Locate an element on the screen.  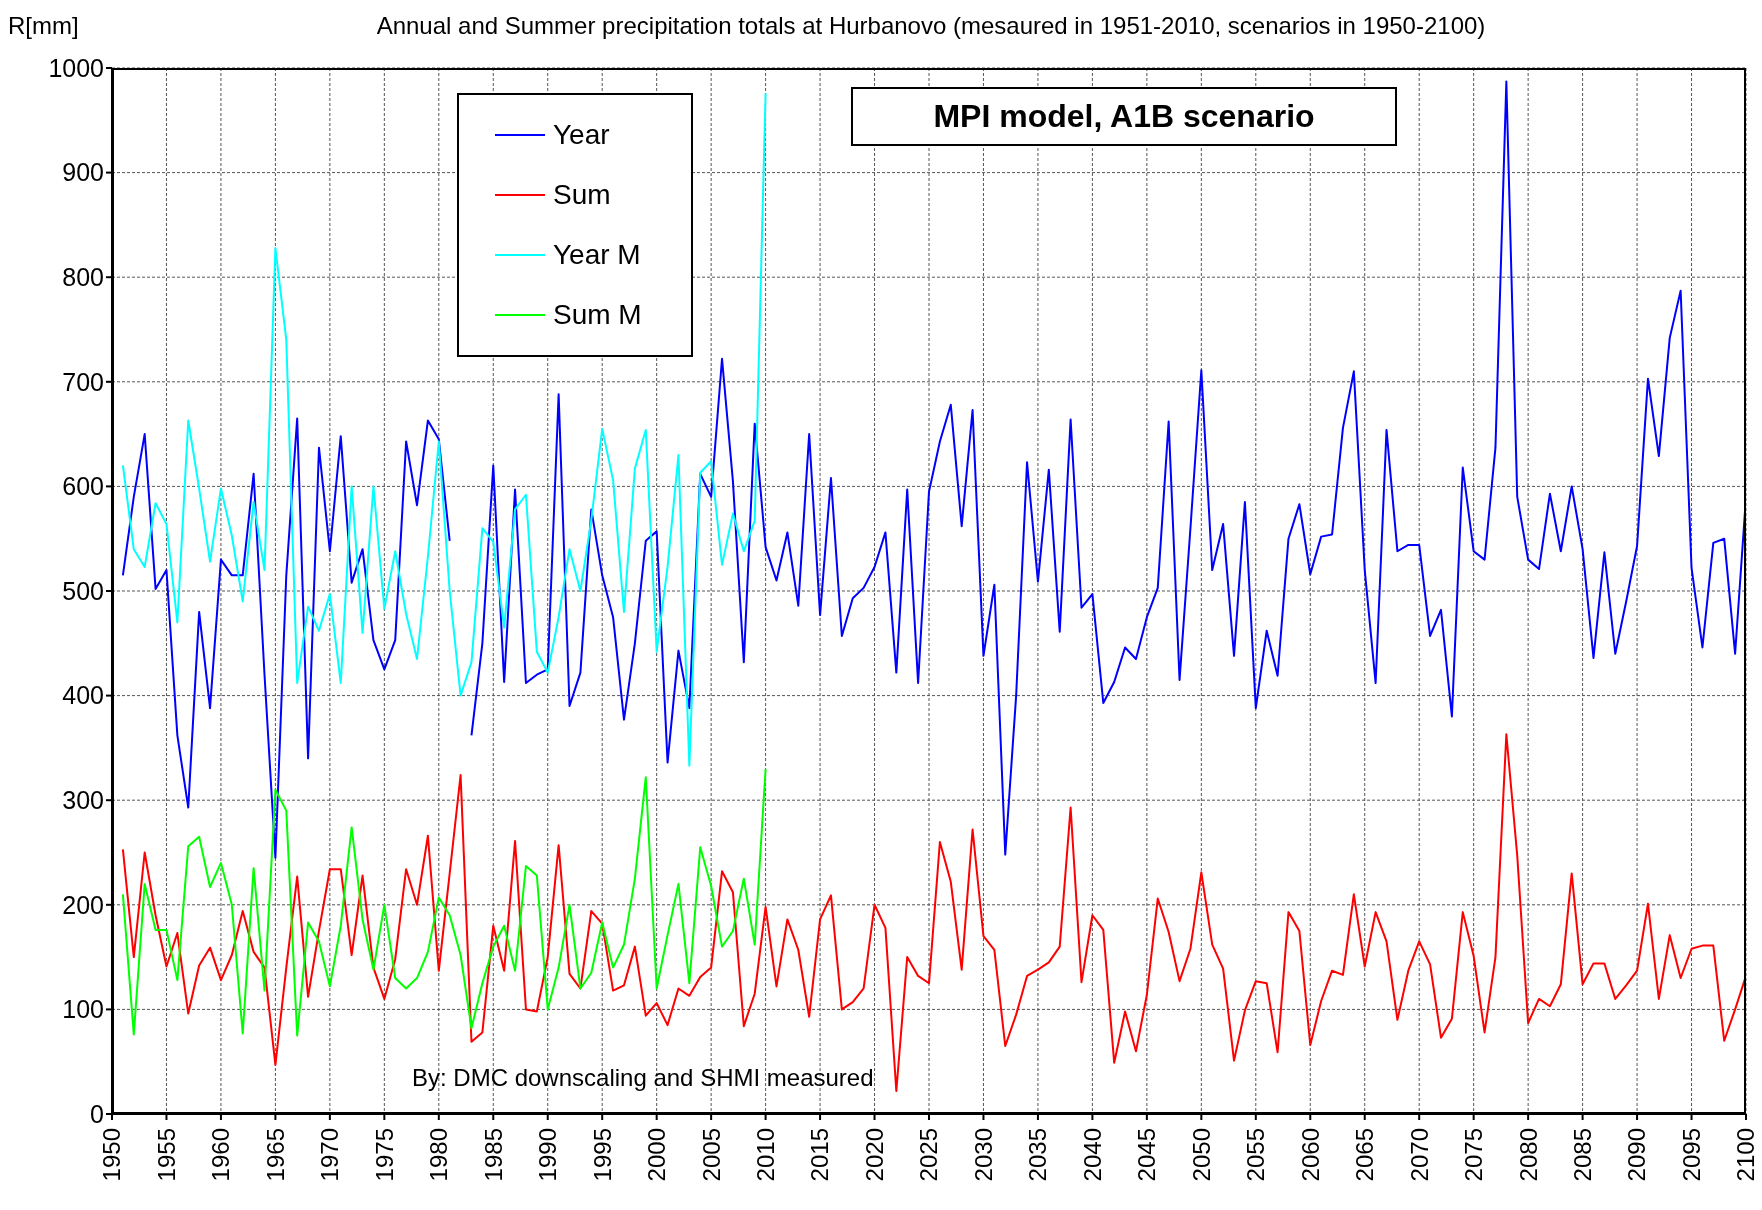
legend-label: Year M is located at coordinates (597, 255).